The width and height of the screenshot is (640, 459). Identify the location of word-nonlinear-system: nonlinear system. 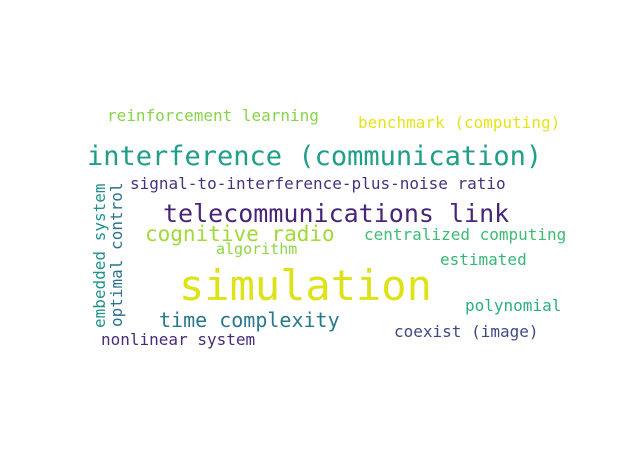
(178, 339).